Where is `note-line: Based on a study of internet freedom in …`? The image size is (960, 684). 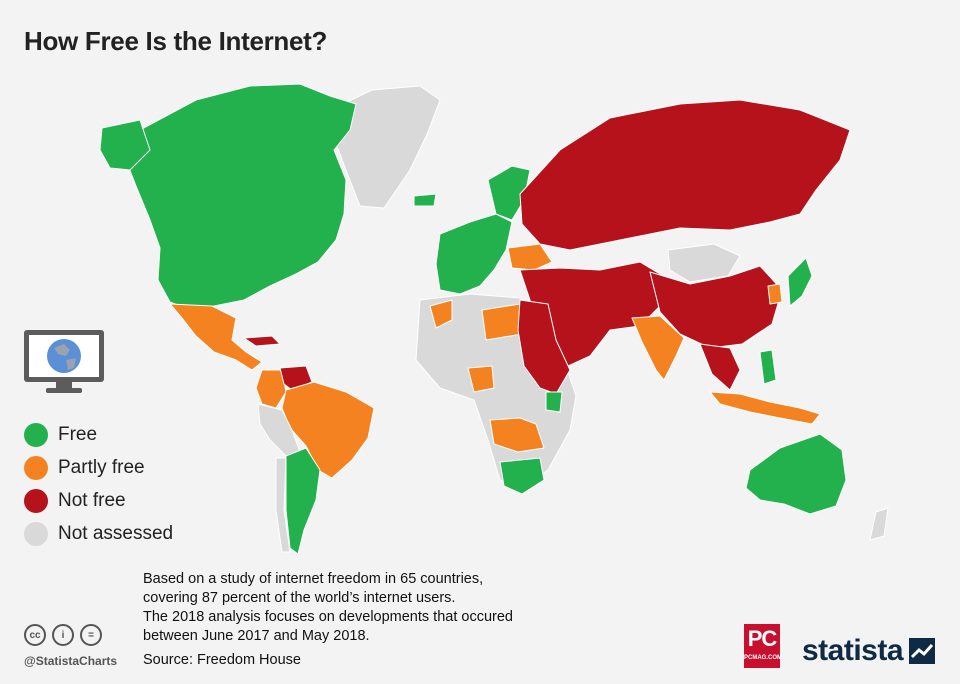 note-line: Based on a study of internet freedom in … is located at coordinates (313, 579).